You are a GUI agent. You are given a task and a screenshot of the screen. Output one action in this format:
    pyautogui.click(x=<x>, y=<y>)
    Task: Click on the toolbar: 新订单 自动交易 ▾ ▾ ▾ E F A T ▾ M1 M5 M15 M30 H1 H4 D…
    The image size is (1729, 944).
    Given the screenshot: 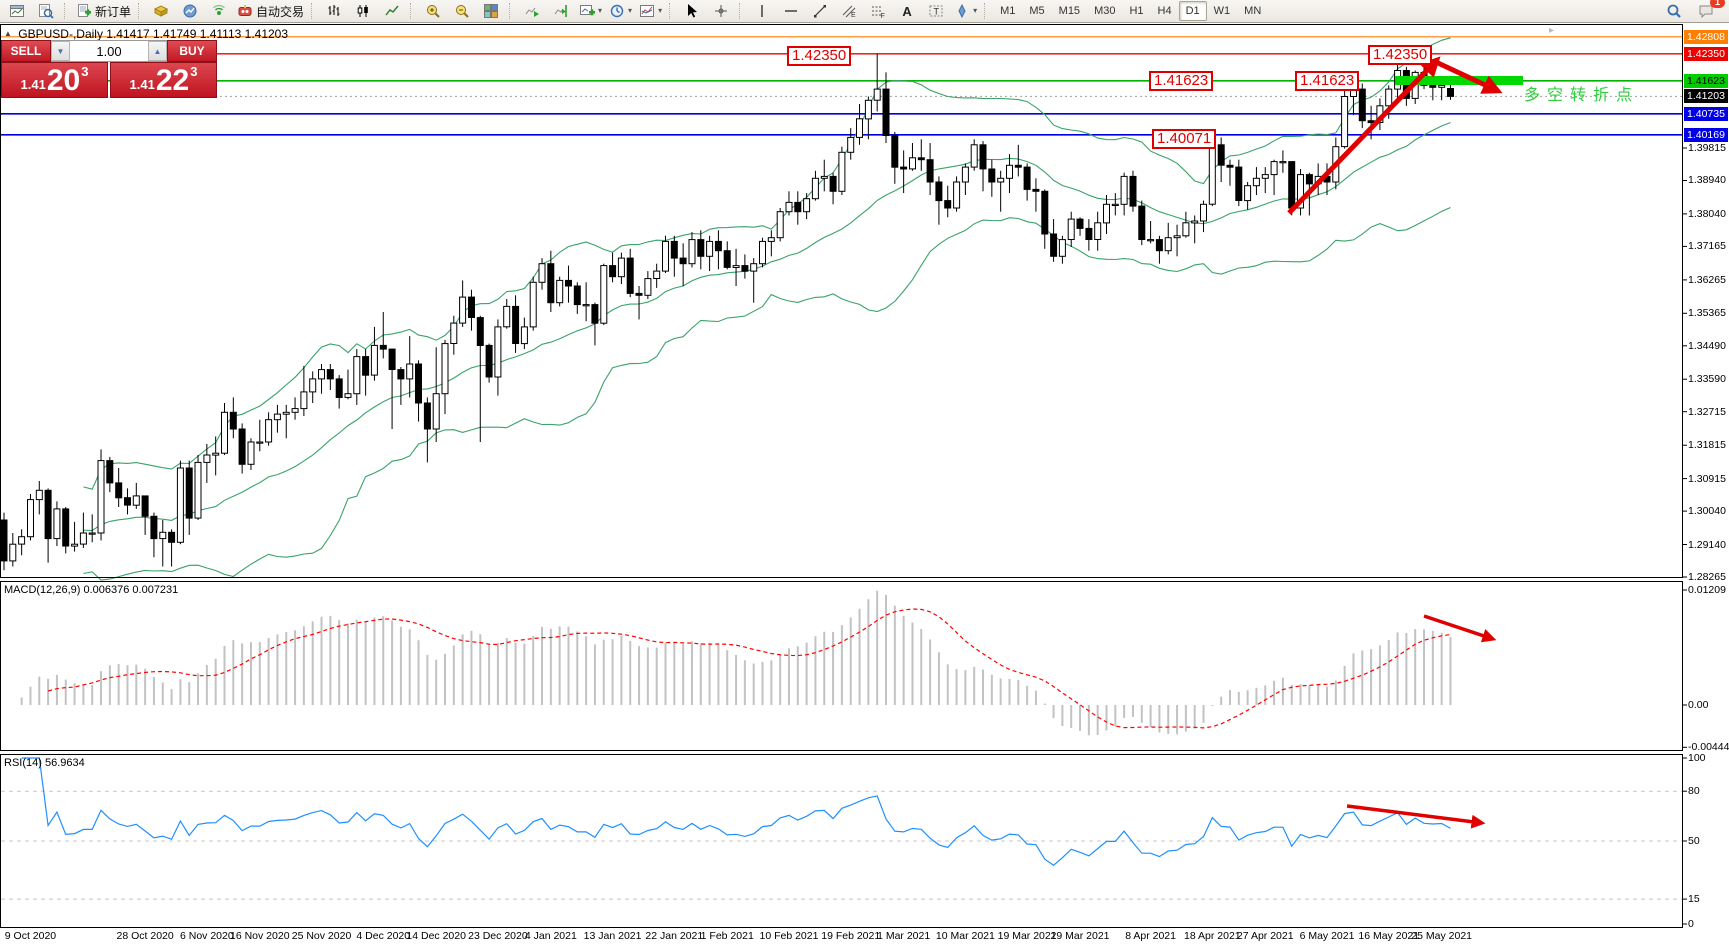 What is the action you would take?
    pyautogui.click(x=864, y=11)
    